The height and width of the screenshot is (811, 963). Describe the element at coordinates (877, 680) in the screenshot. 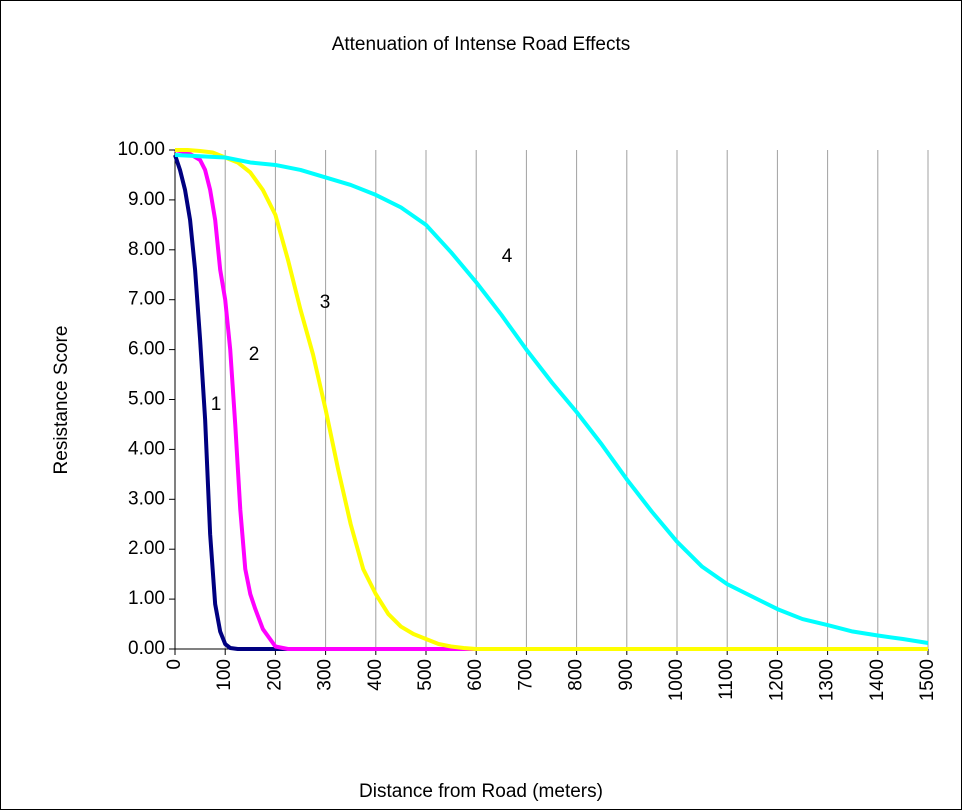

I see `x-tick-label: 1400` at that location.